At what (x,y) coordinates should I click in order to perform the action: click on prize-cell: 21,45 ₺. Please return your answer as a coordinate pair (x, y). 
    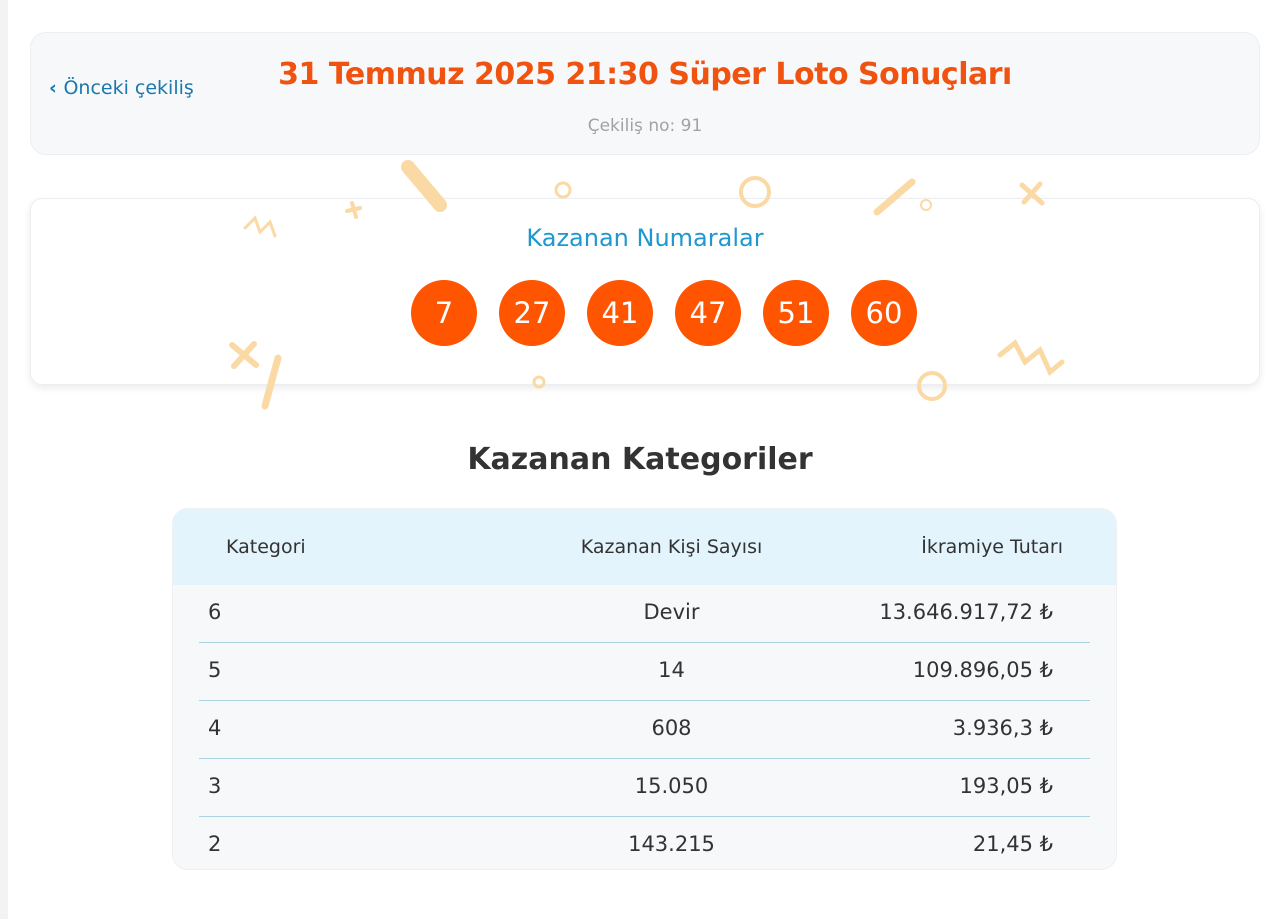
    Looking at the image, I should click on (1012, 844).